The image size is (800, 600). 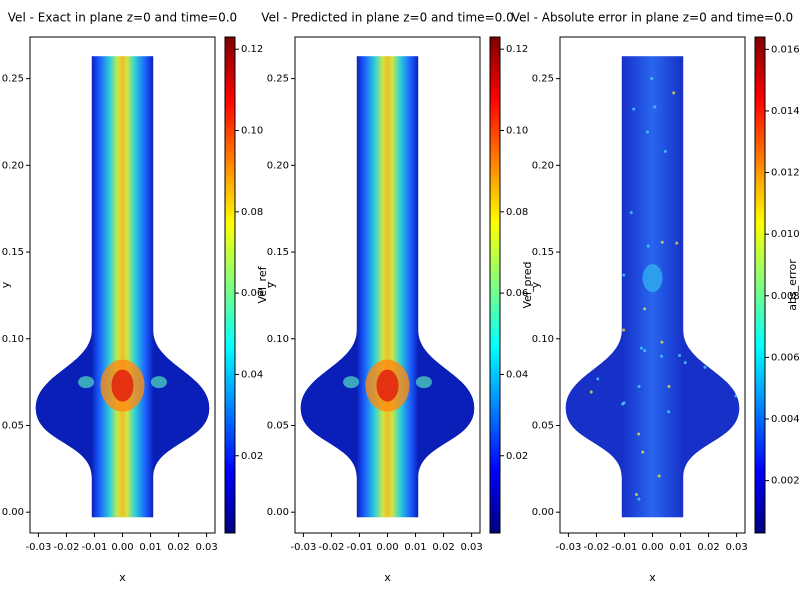 I want to click on colorbar-tick-label: 0.014, so click(x=785, y=111).